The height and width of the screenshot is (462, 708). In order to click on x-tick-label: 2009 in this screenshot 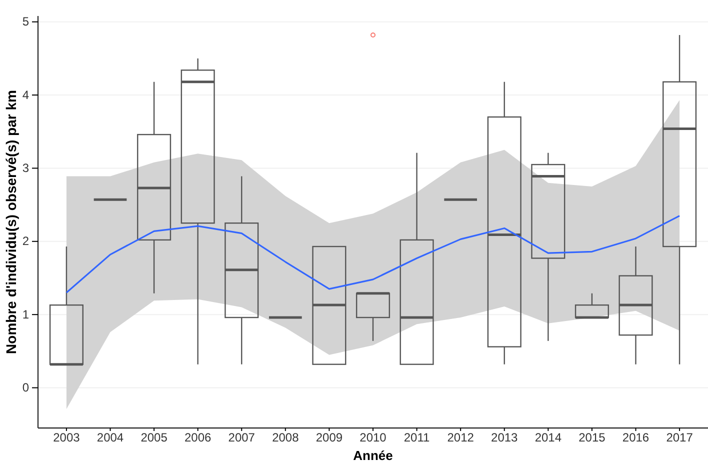, I will do `click(329, 437)`.